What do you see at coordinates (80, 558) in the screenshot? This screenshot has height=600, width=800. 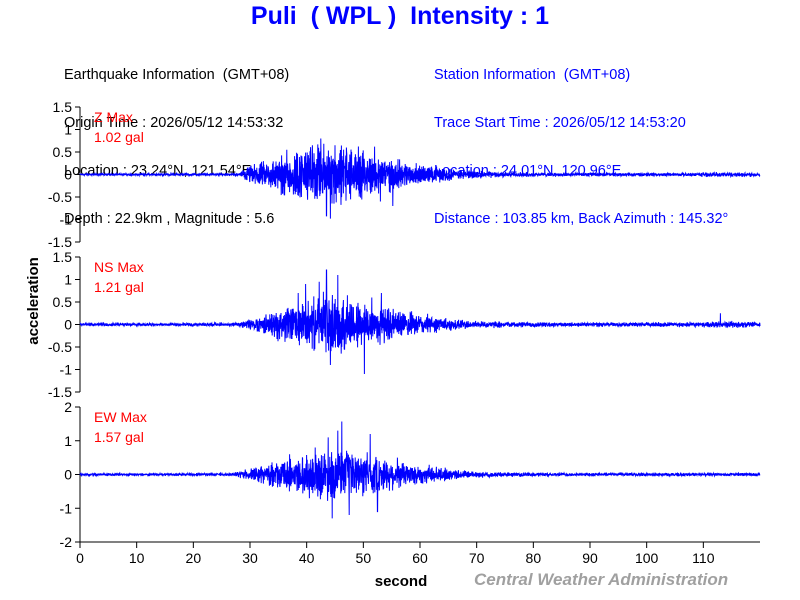 I see `x-tick-label: 0` at bounding box center [80, 558].